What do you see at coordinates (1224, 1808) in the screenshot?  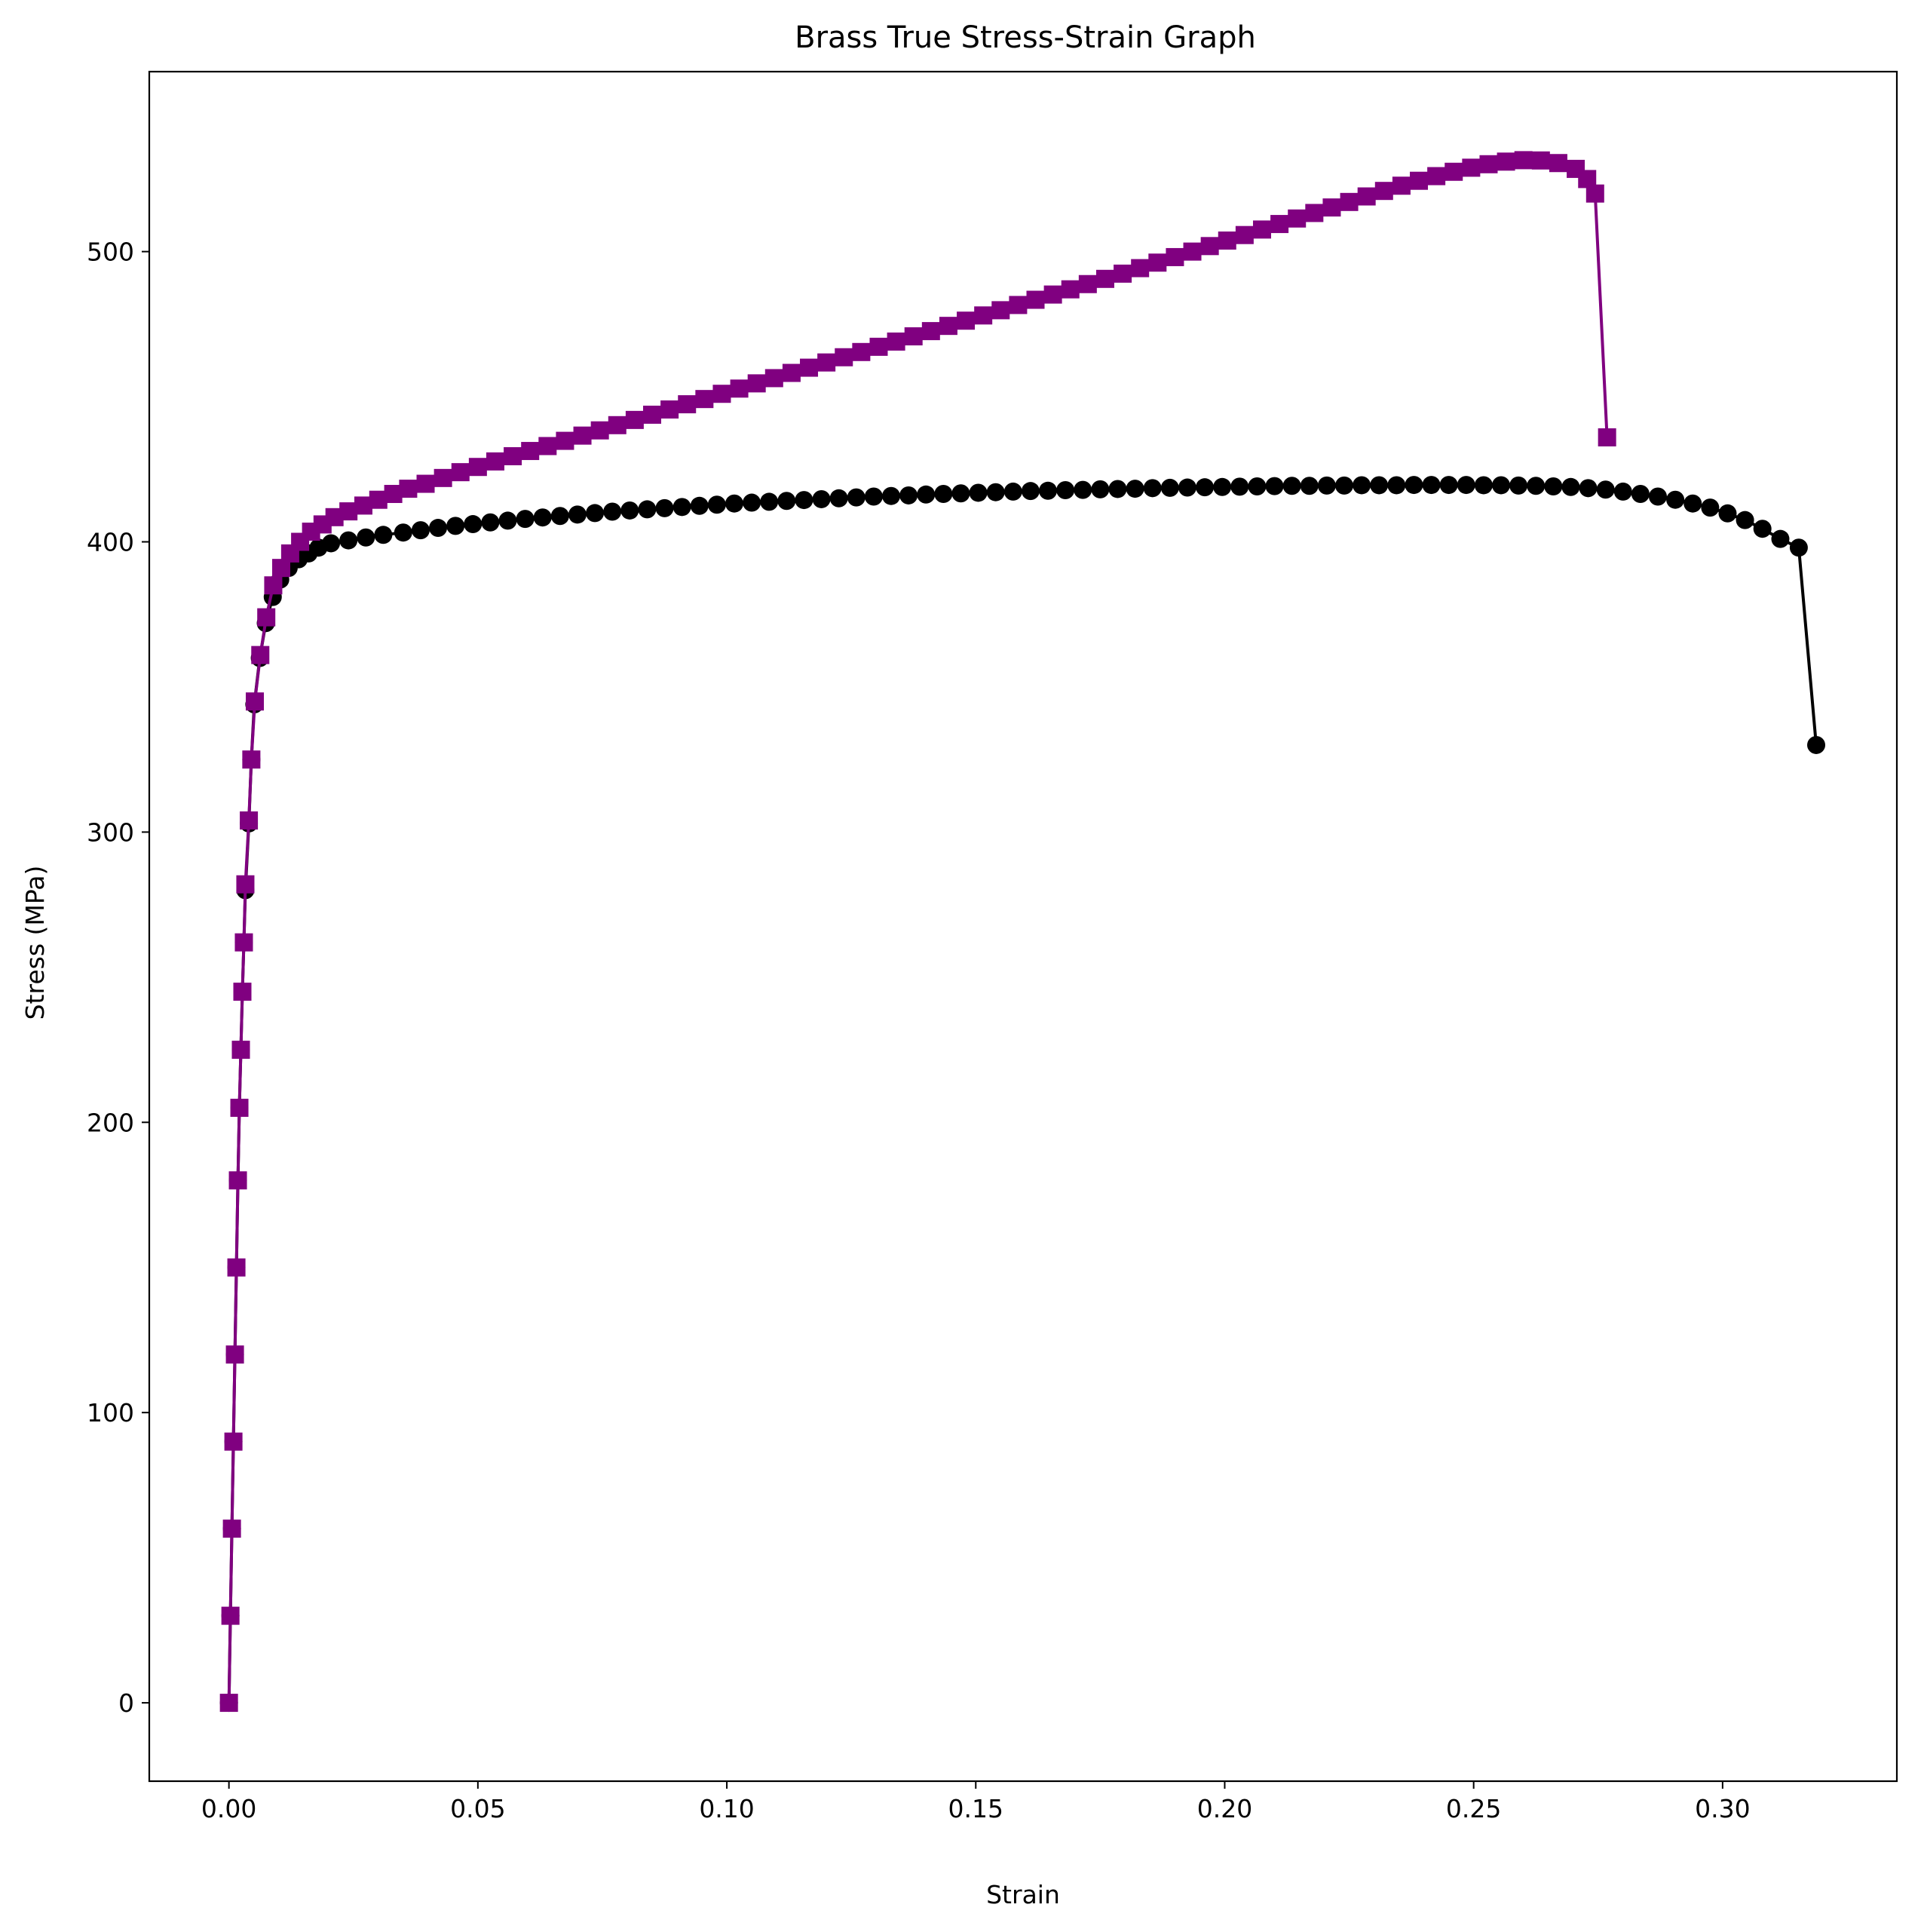 I see `x-tick-label: 0.20` at bounding box center [1224, 1808].